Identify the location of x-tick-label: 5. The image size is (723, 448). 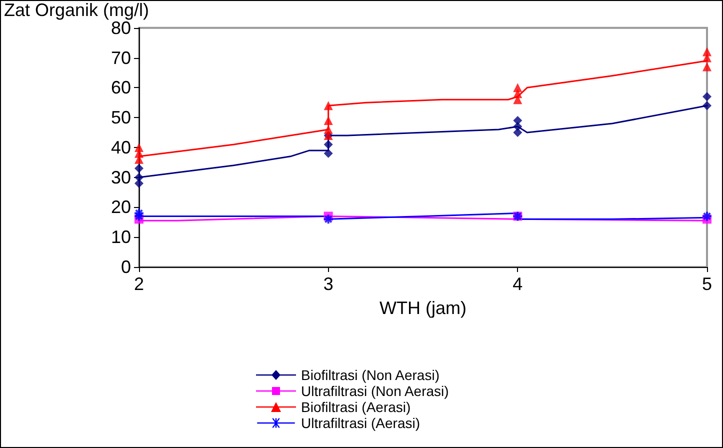
(707, 284).